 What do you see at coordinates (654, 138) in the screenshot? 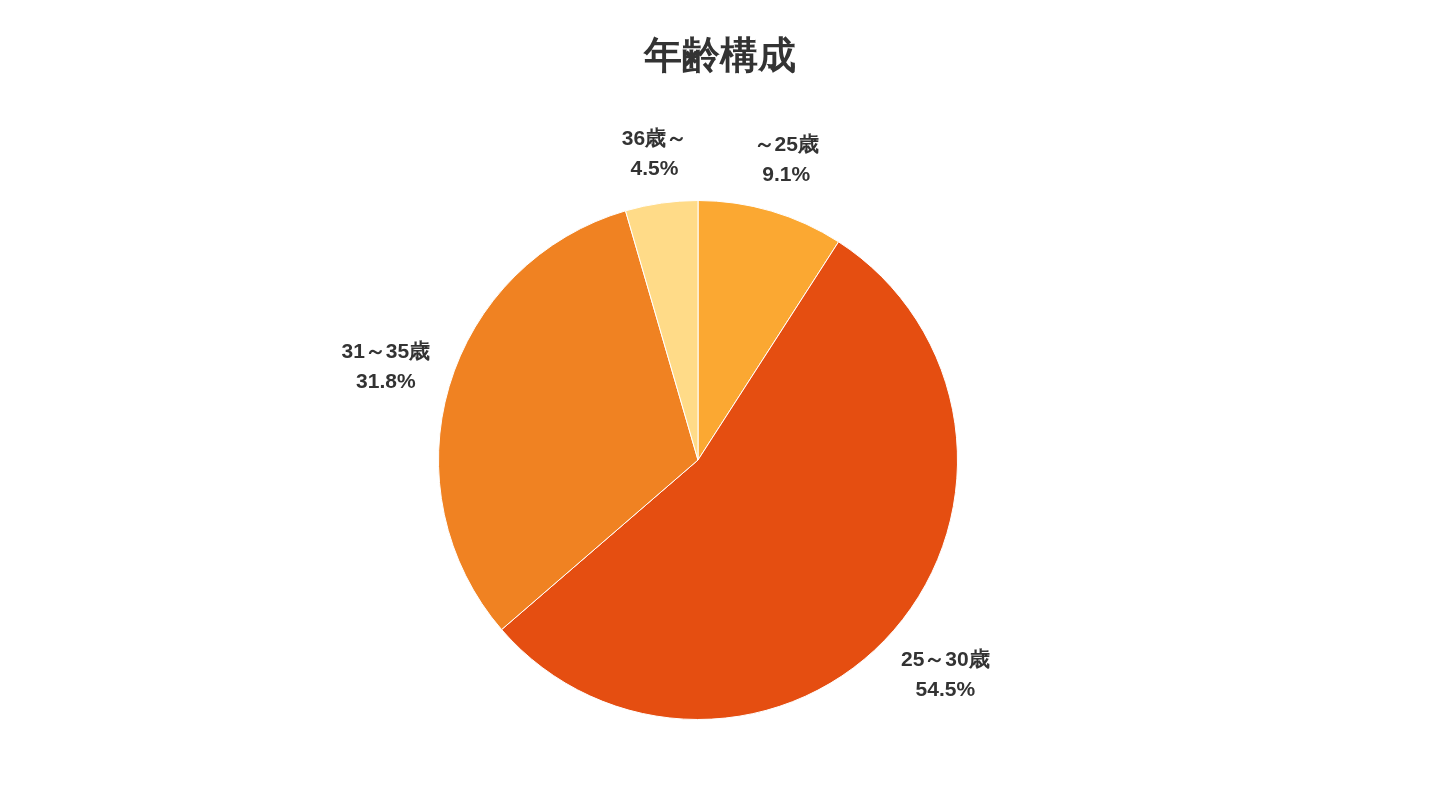
I see `slice-label: 36歳～` at bounding box center [654, 138].